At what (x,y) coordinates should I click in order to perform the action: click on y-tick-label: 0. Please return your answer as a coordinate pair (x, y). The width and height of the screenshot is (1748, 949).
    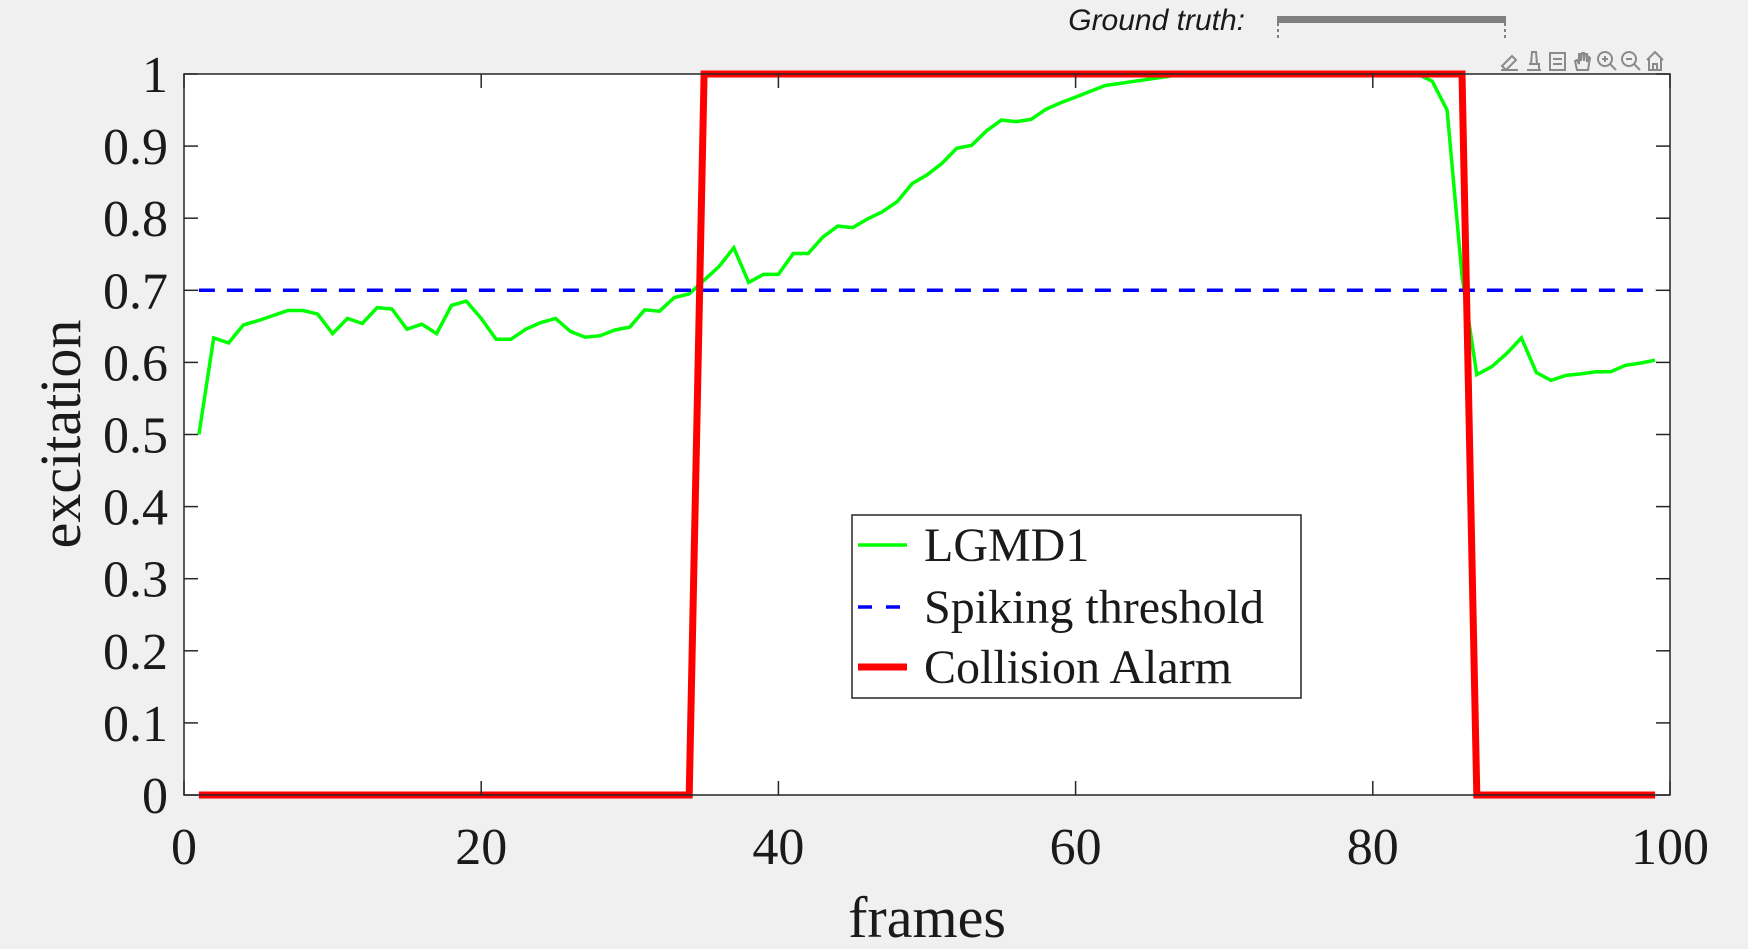
    Looking at the image, I should click on (155, 796).